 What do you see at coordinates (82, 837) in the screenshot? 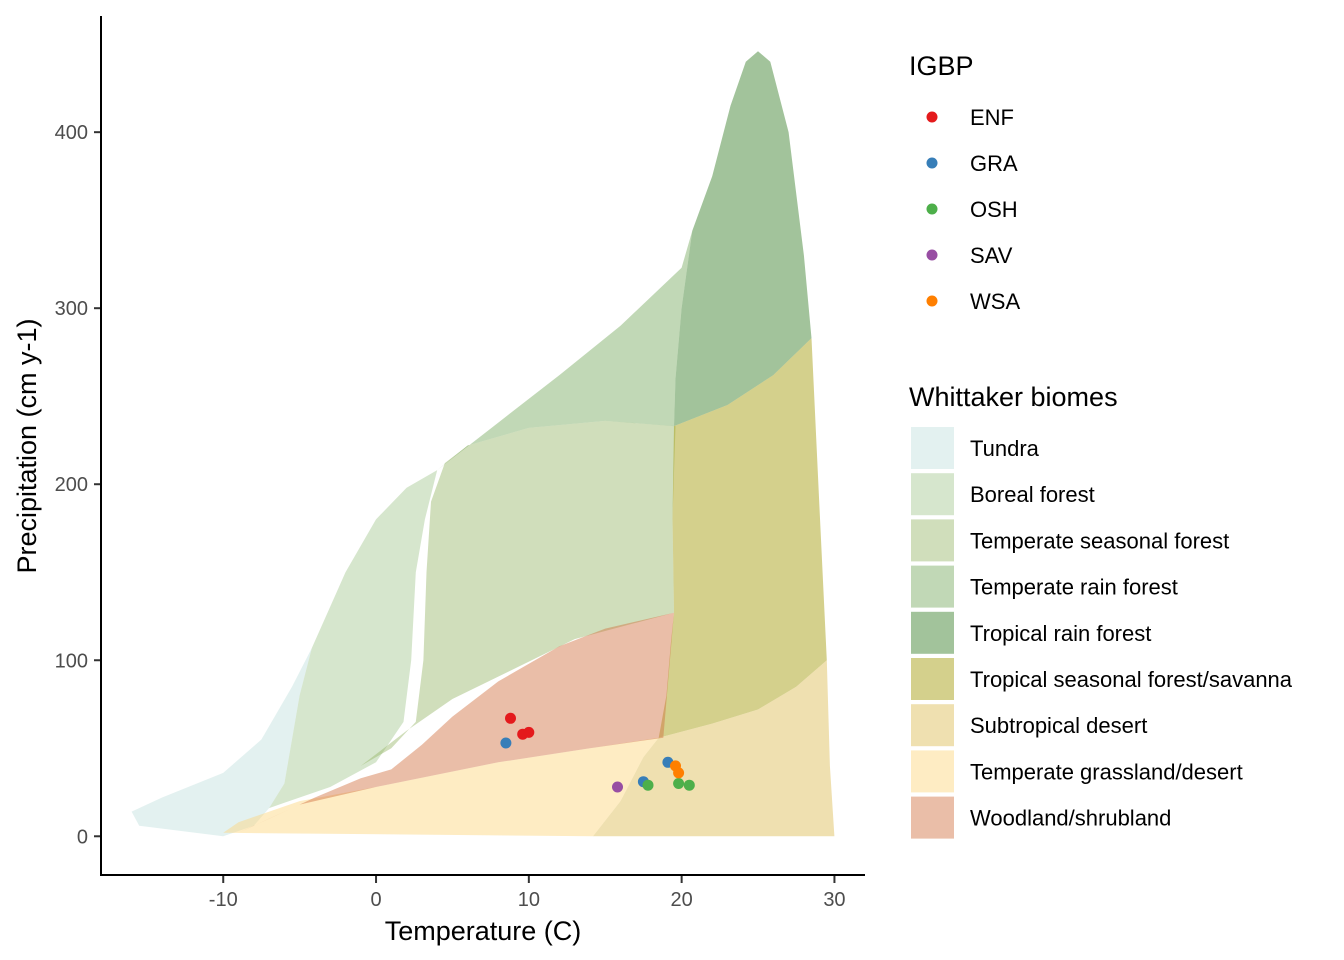
I see `y-tick-label: 0` at bounding box center [82, 837].